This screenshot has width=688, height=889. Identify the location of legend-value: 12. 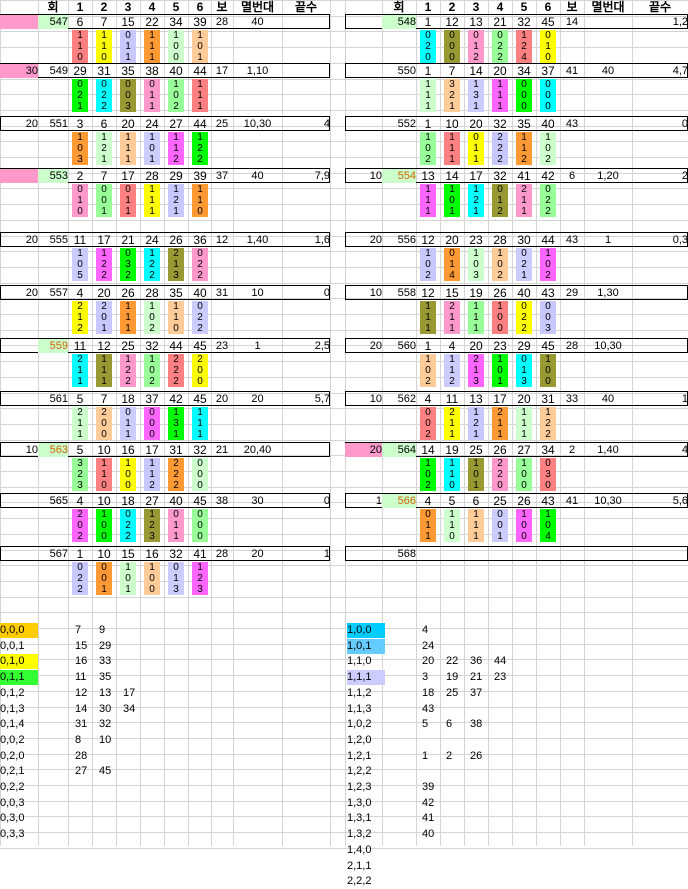
(81, 693).